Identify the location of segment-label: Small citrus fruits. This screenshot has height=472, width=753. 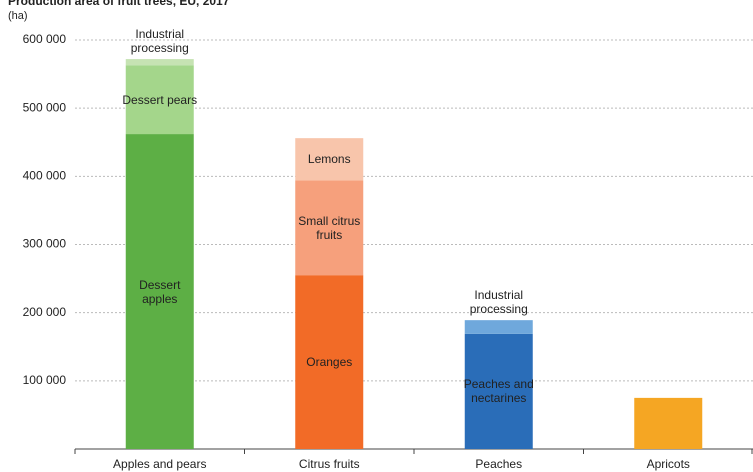
(329, 227).